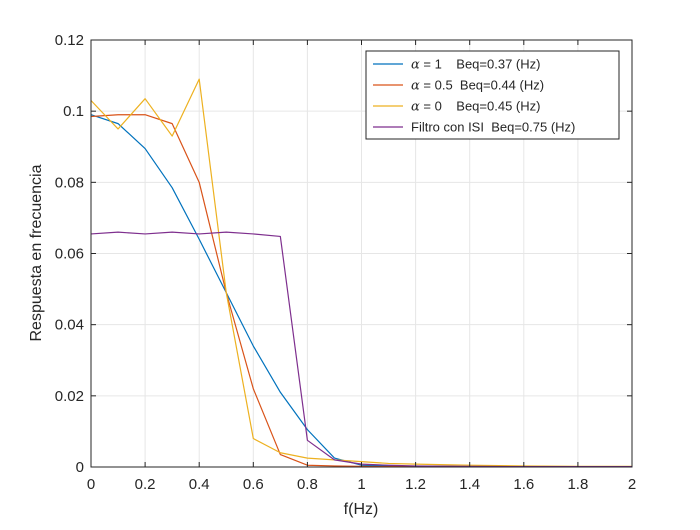  I want to click on y-tick-label: 0.08, so click(69, 182).